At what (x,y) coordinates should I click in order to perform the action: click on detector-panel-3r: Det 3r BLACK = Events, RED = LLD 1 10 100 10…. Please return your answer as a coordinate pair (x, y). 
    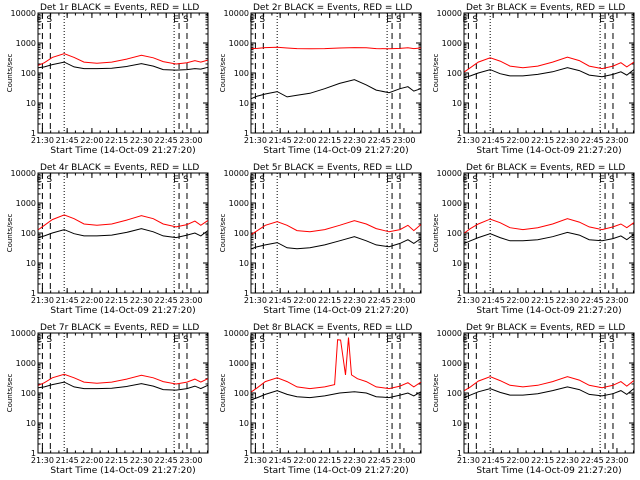
    Looking at the image, I should click on (533, 79).